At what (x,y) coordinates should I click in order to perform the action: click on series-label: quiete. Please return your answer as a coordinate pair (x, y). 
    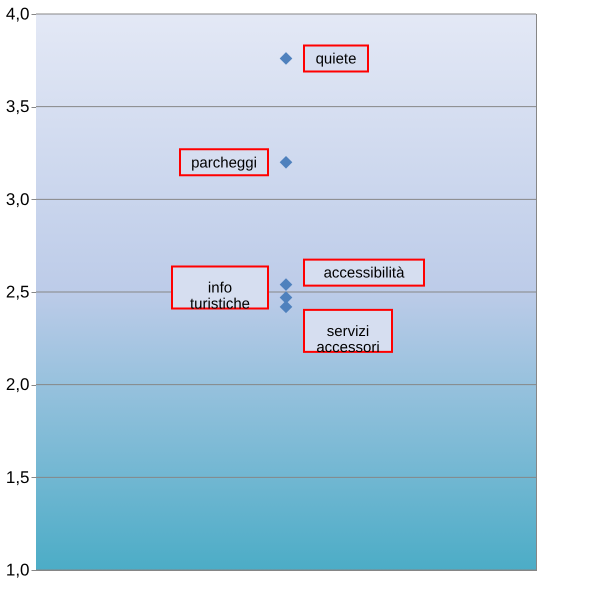
    Looking at the image, I should click on (336, 59).